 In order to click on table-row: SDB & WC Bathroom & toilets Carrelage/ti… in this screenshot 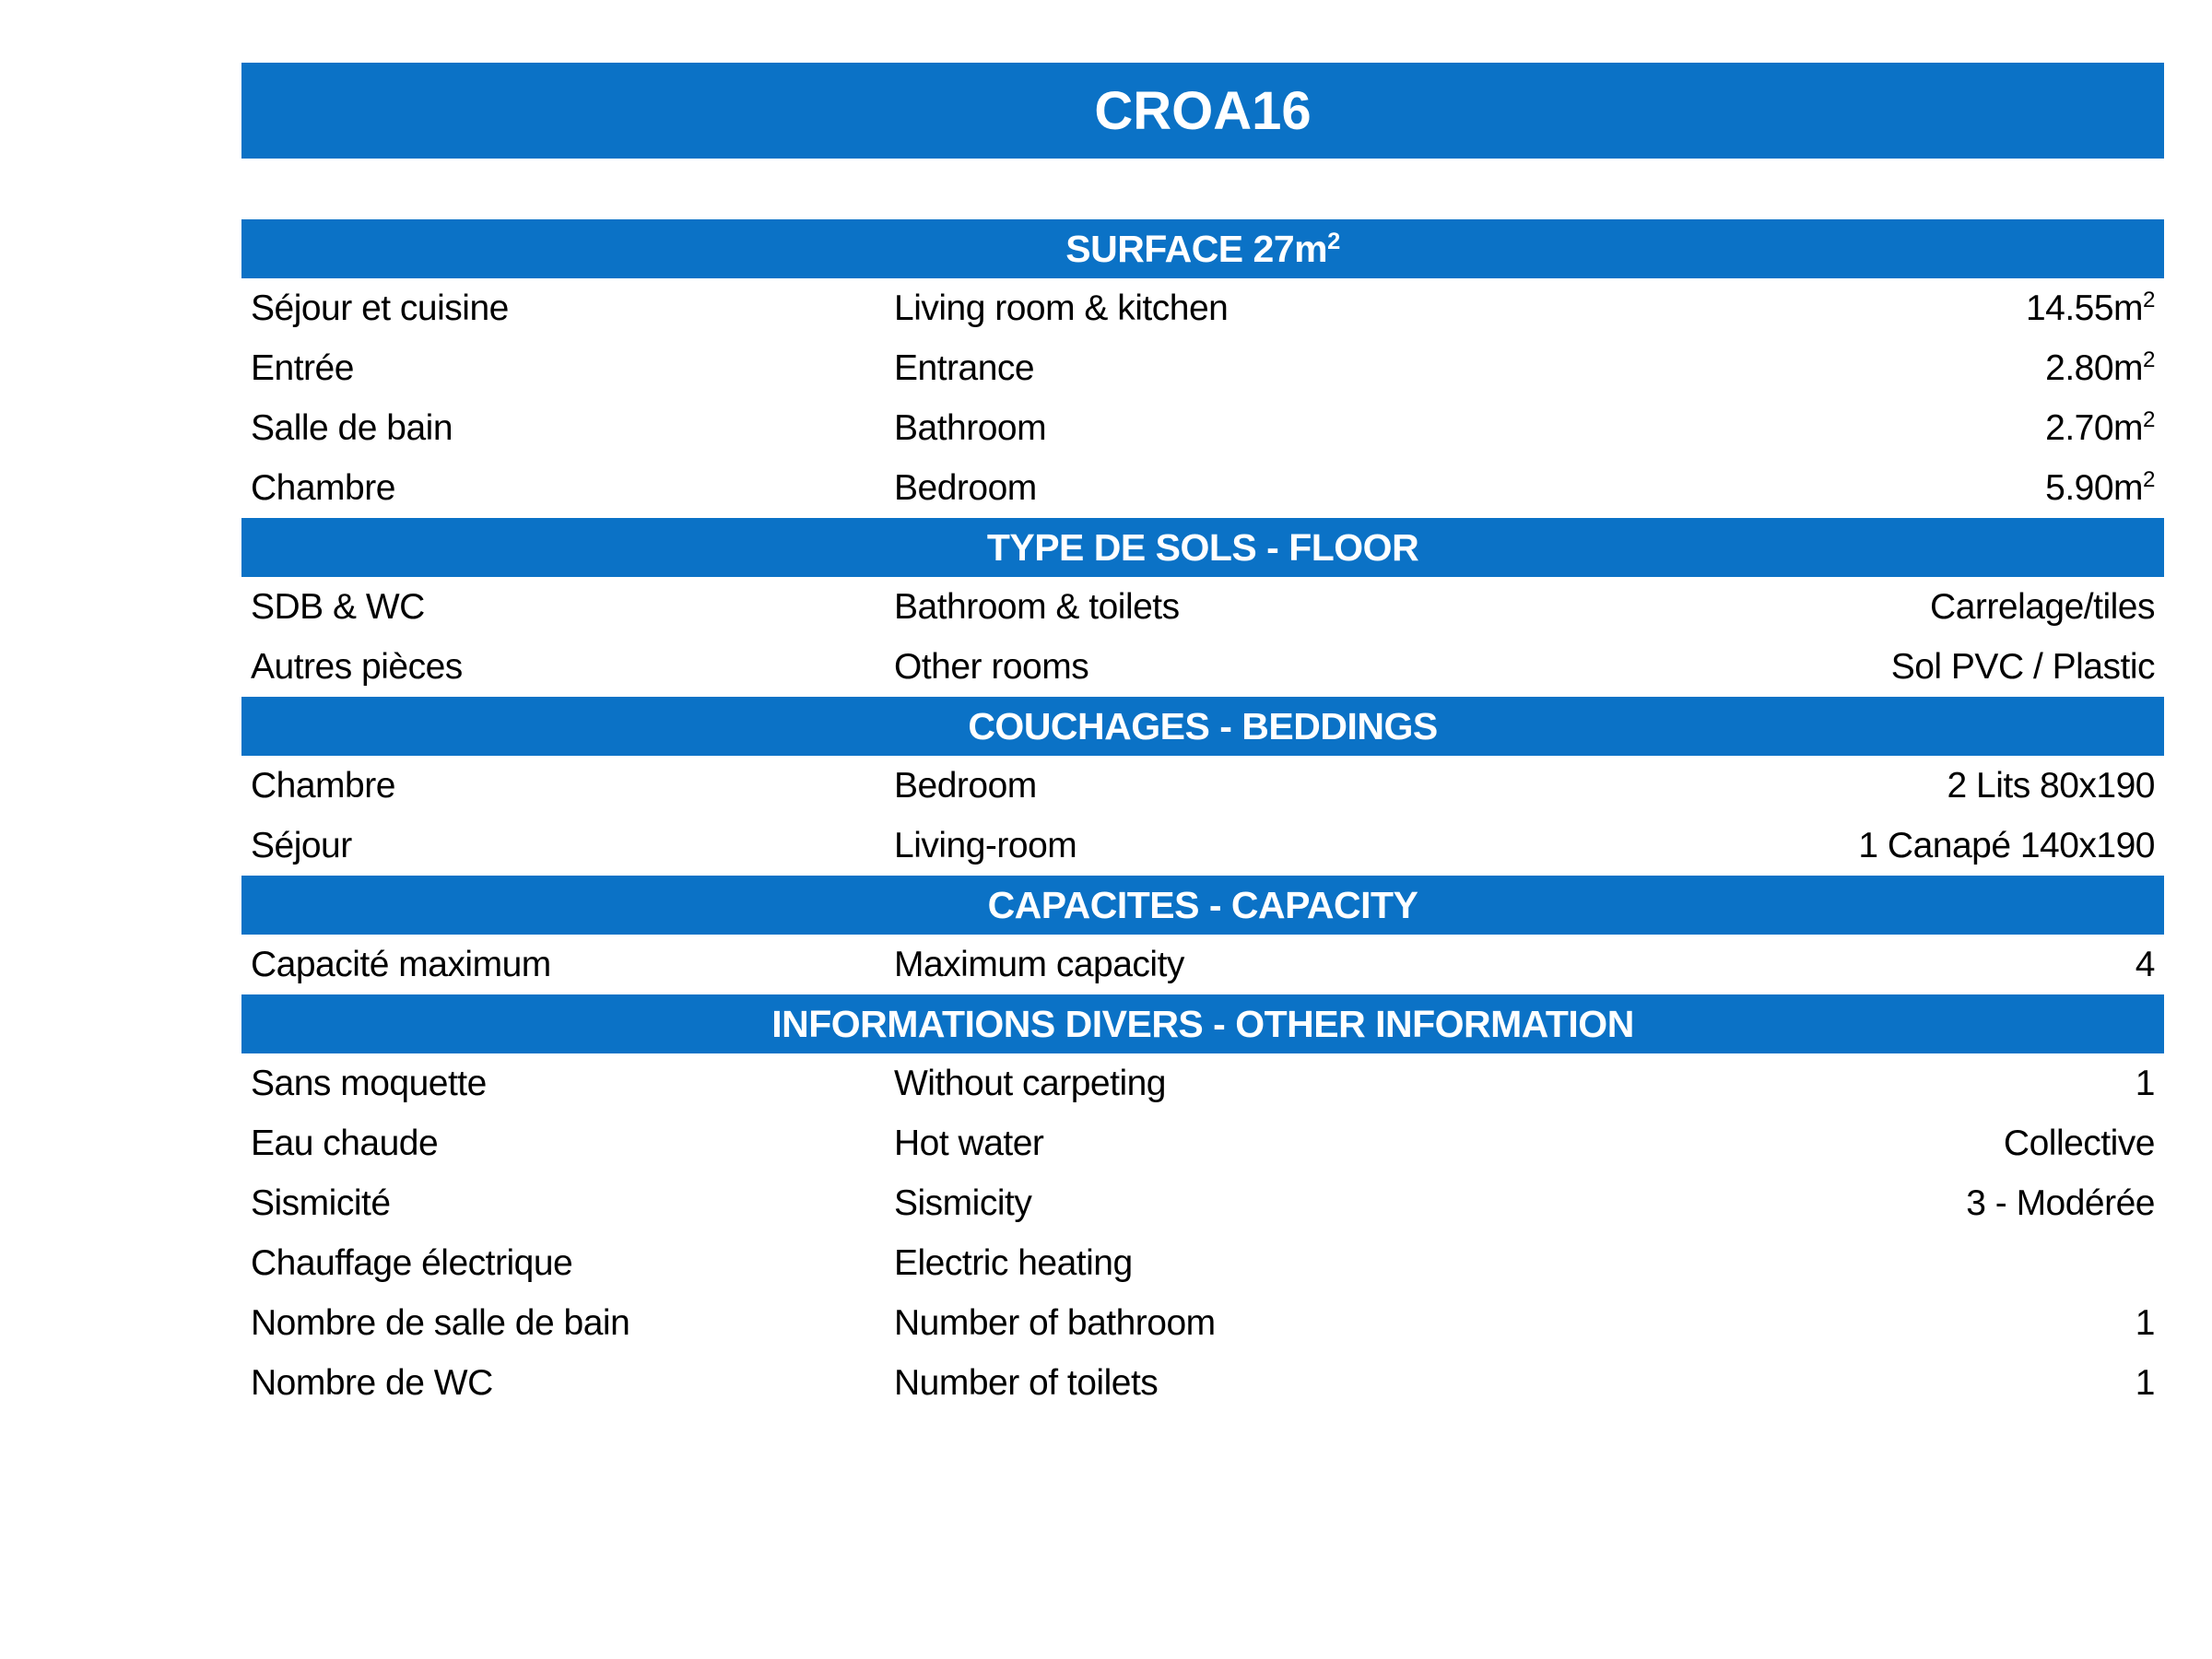, I will do `click(1202, 607)`.